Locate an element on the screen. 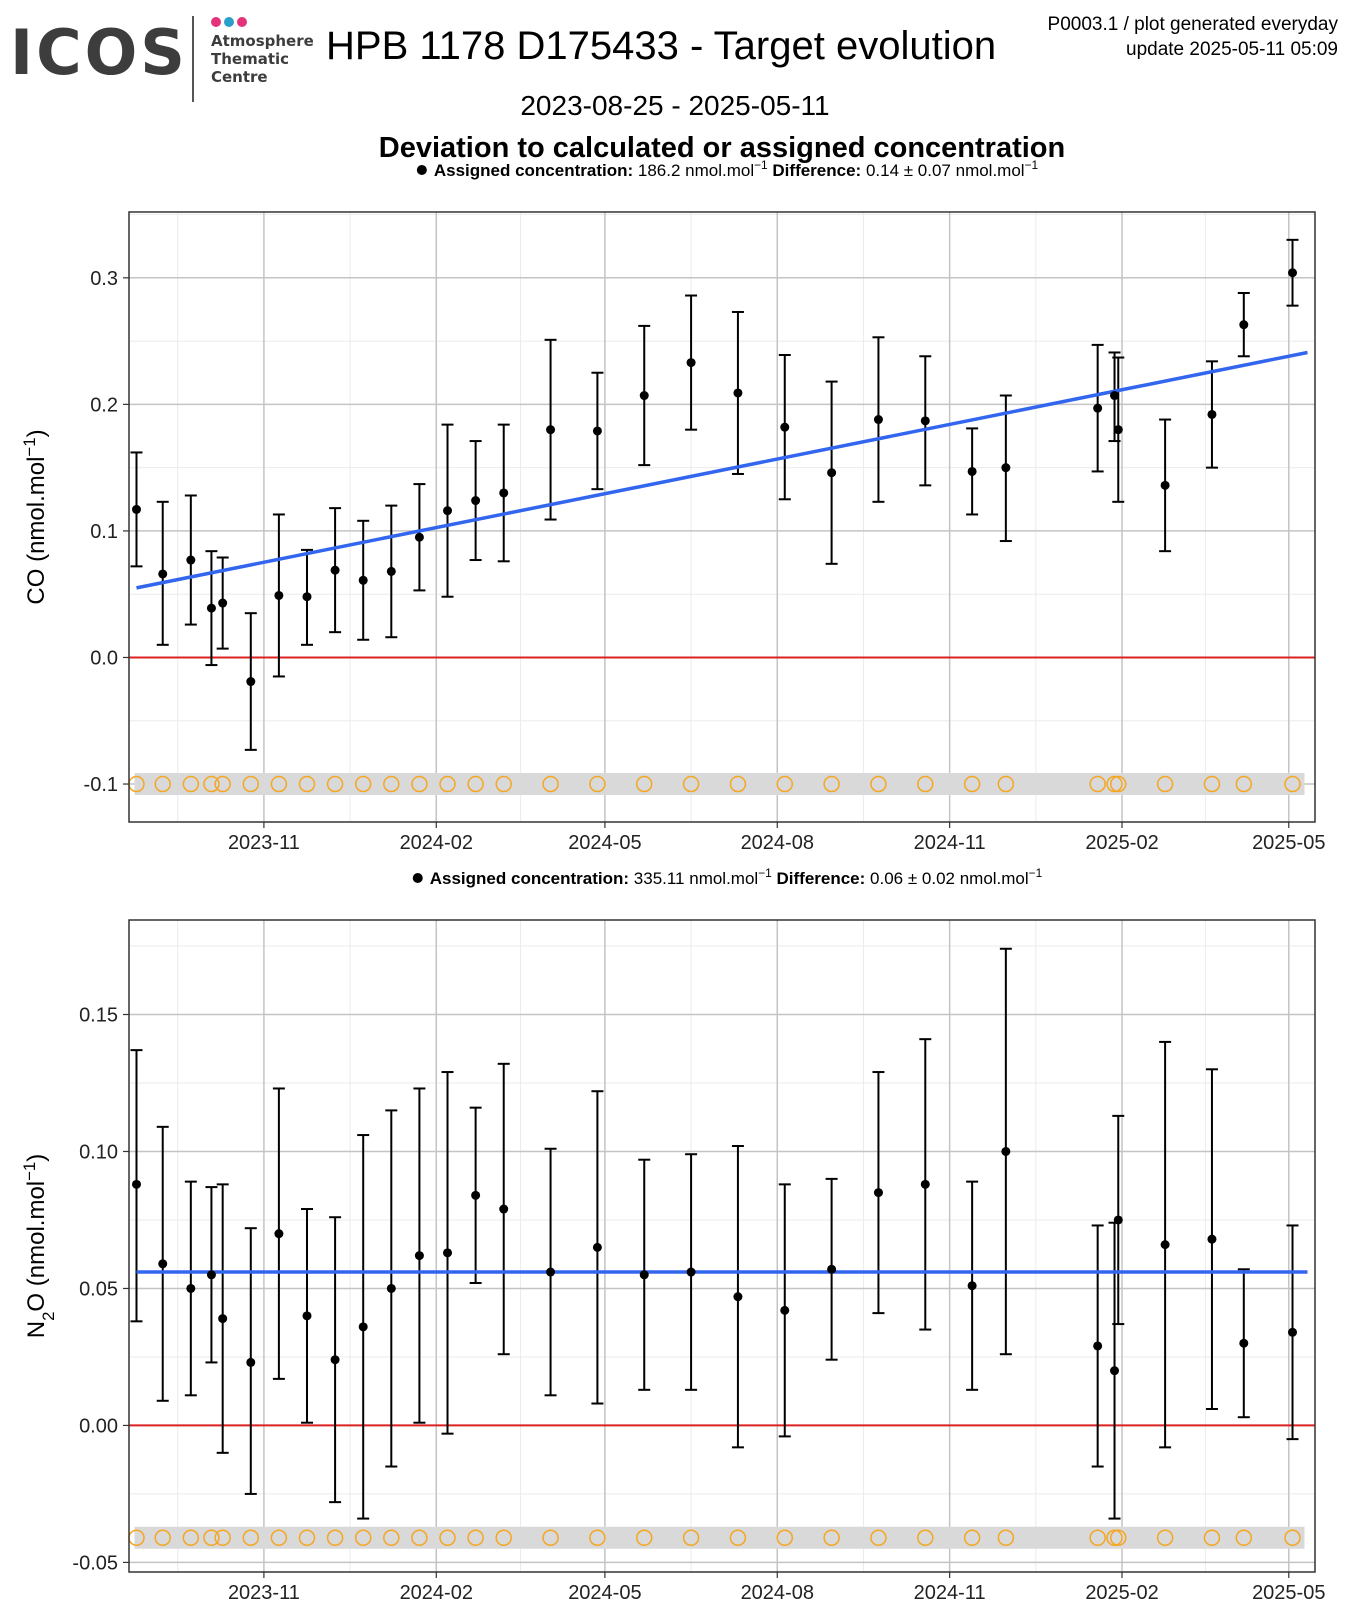 This screenshot has height=1620, width=1350. page-title: HPB 1178 D175433 - Target evolution is located at coordinates (661, 46).